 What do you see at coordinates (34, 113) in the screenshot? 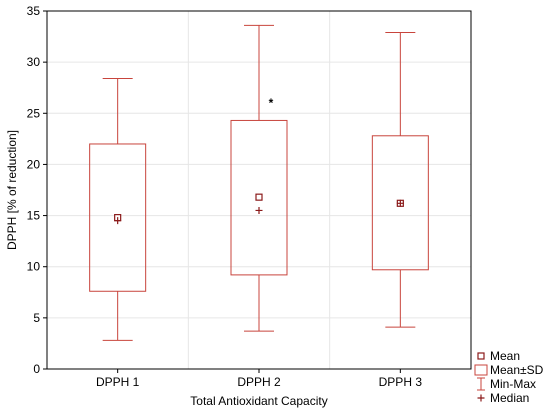
I see `y-tick-label: 25` at bounding box center [34, 113].